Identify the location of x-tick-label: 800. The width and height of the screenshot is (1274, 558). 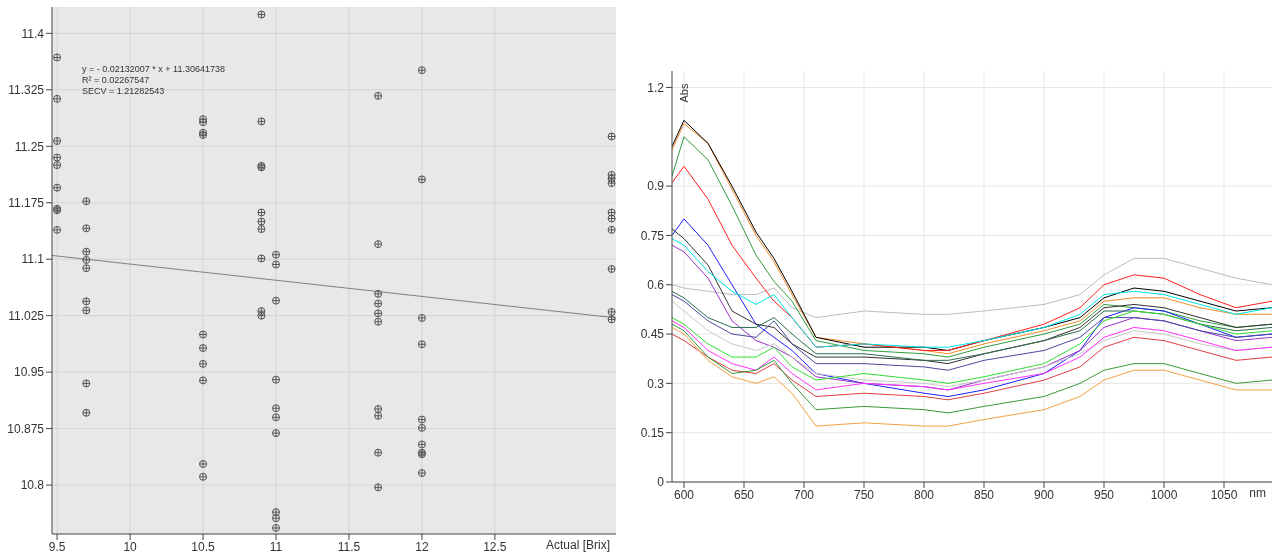
(924, 494).